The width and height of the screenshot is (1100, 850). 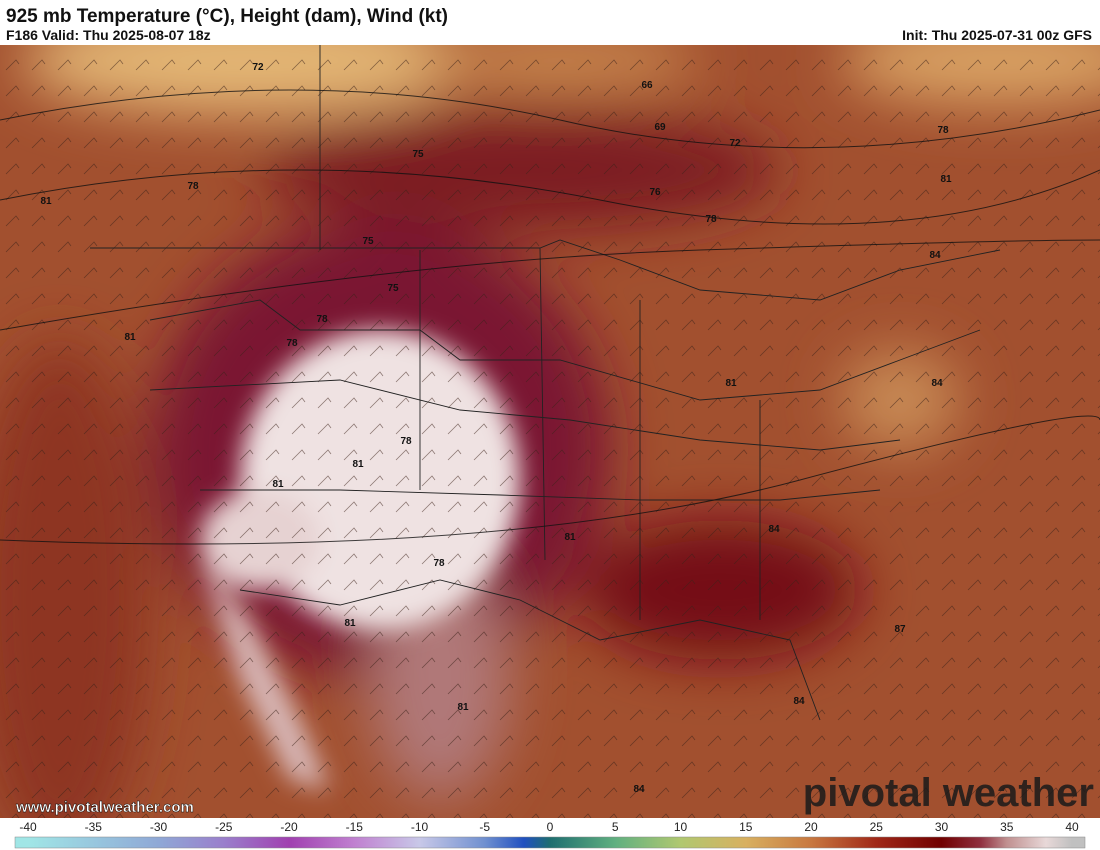 I want to click on contour-label: 66, so click(x=647, y=85).